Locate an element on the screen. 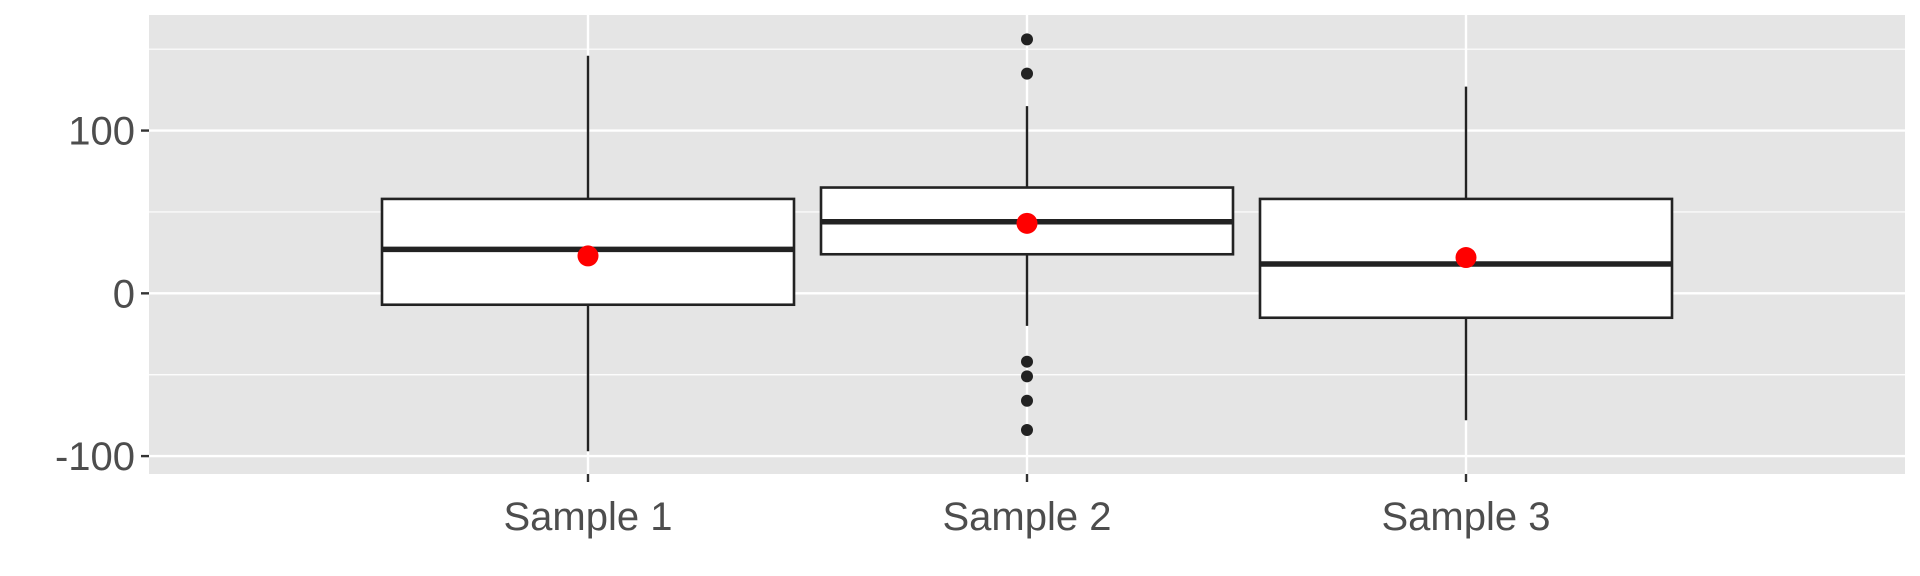 The height and width of the screenshot is (576, 1920). y-tick-label: 100 is located at coordinates (101, 132).